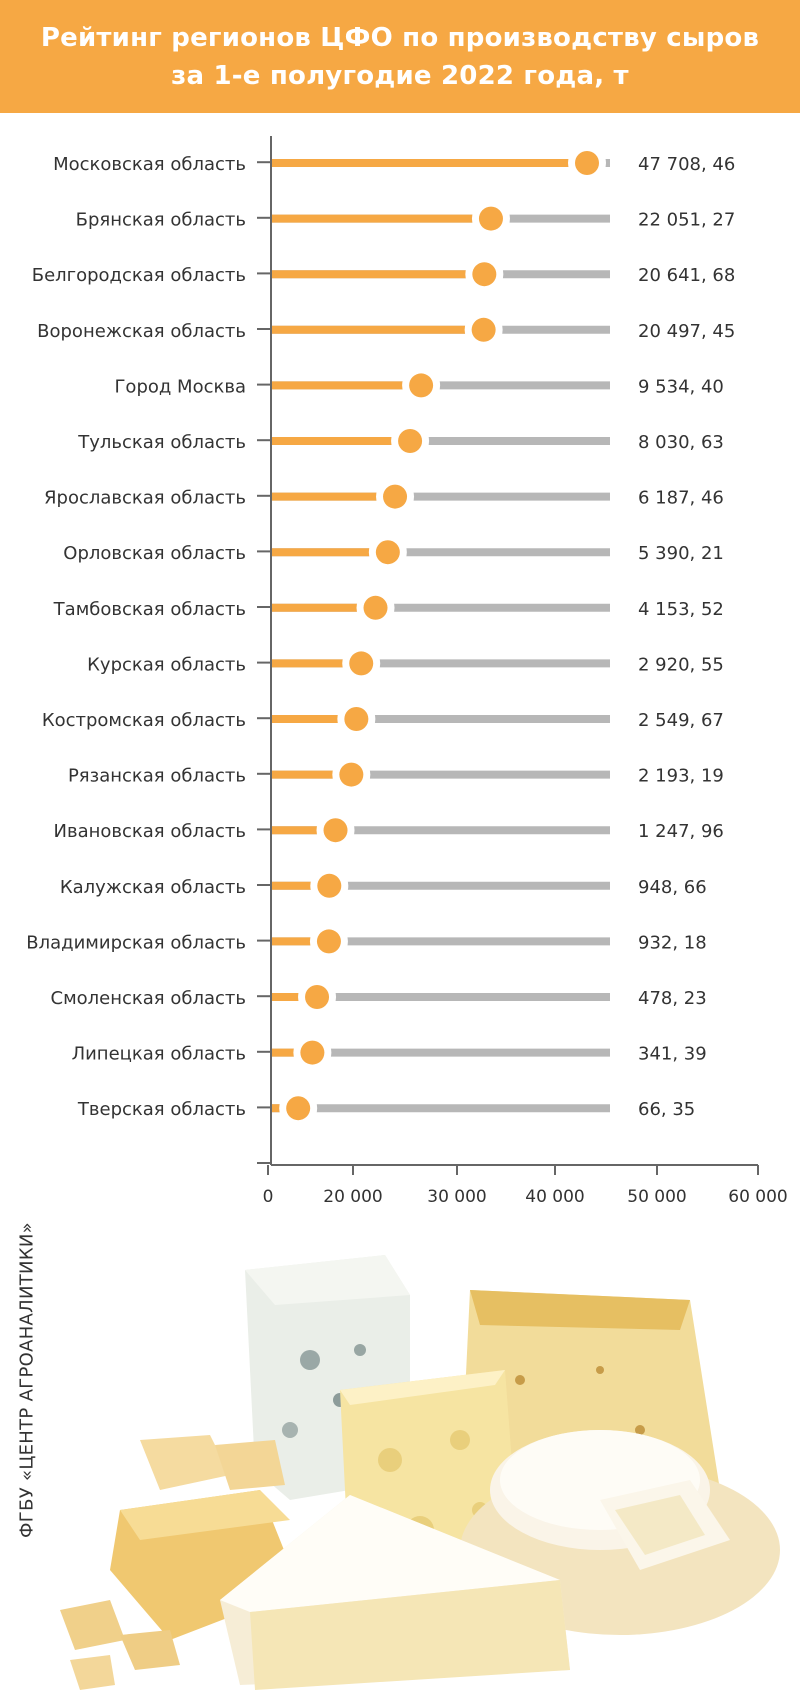  What do you see at coordinates (681, 776) in the screenshot?
I see `value-label: 2 193, 19` at bounding box center [681, 776].